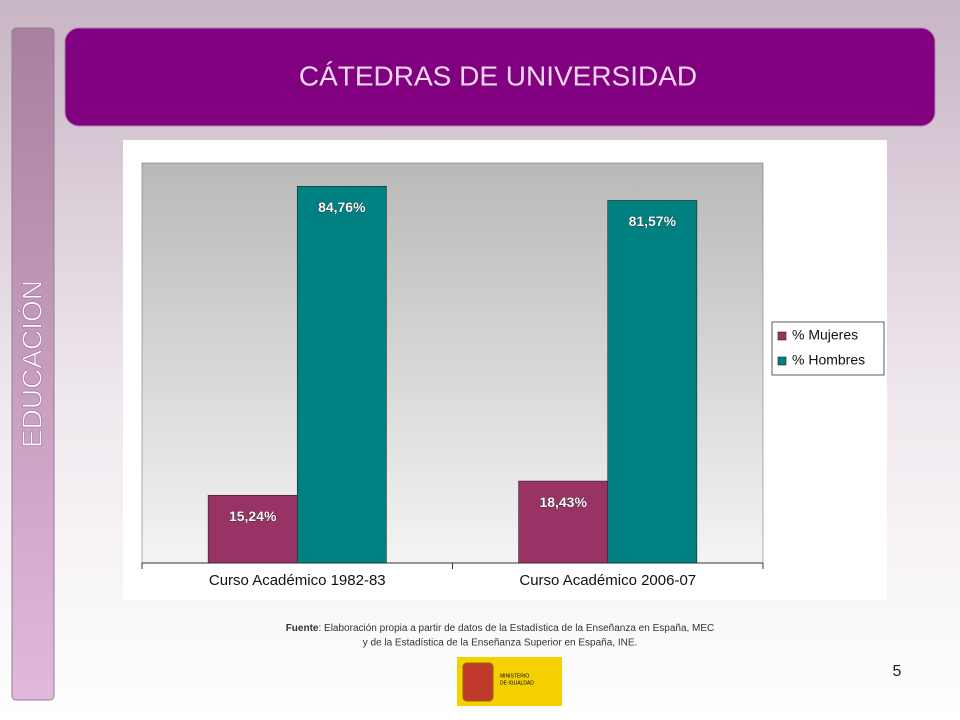 Image resolution: width=960 pixels, height=720 pixels. What do you see at coordinates (825, 335) in the screenshot?
I see `legend-label: % Mujeres` at bounding box center [825, 335].